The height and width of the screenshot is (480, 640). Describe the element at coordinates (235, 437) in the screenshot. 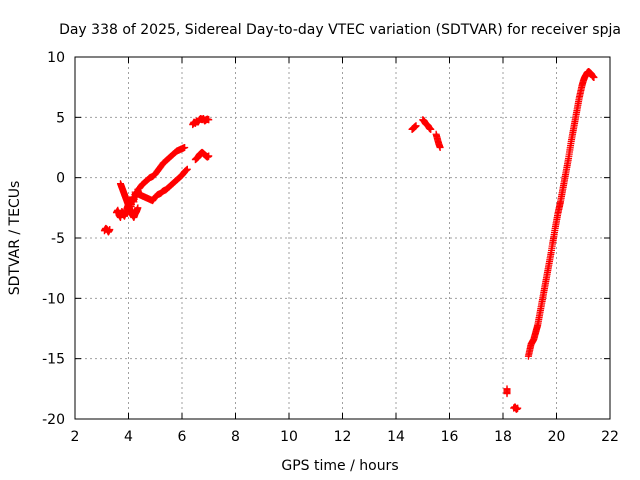

I see `x-tick-label: 8` at that location.